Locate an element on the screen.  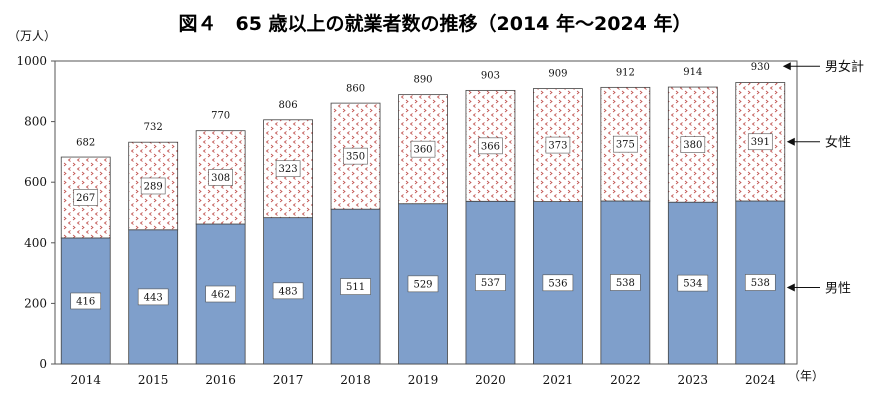
x-tick-label: 2019 is located at coordinates (423, 380).